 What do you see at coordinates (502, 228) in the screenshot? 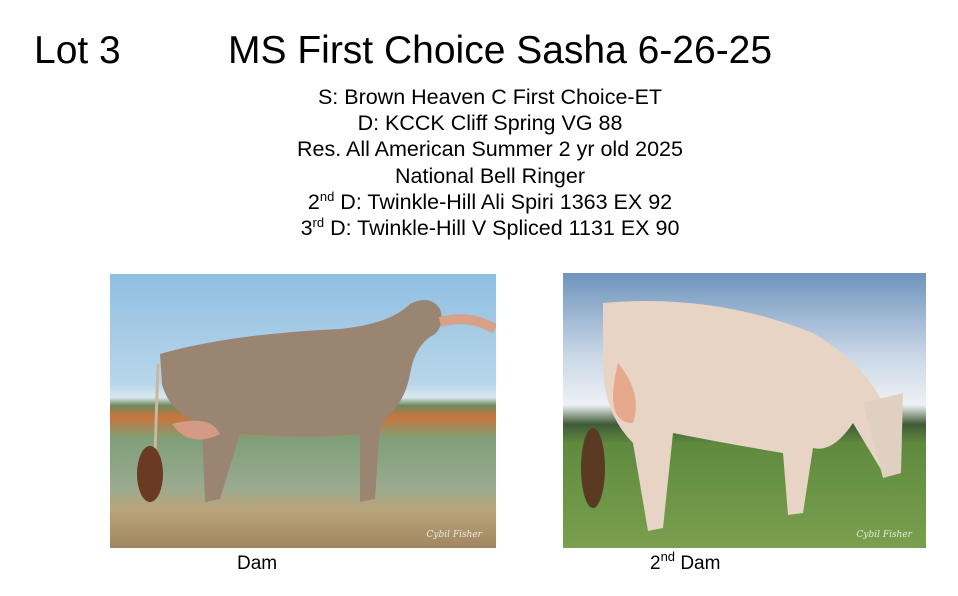
I see `third-dam-text: D: Twinkle-Hill V Spliced 1131 EX 90` at bounding box center [502, 228].